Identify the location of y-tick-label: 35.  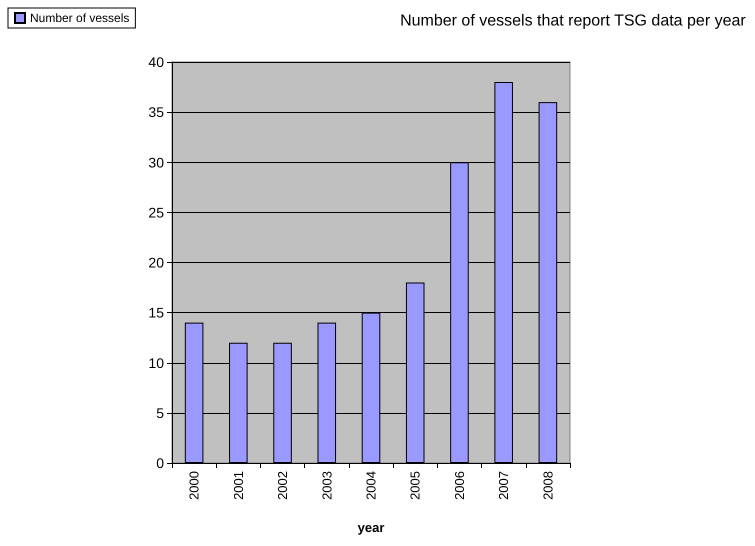
(156, 112).